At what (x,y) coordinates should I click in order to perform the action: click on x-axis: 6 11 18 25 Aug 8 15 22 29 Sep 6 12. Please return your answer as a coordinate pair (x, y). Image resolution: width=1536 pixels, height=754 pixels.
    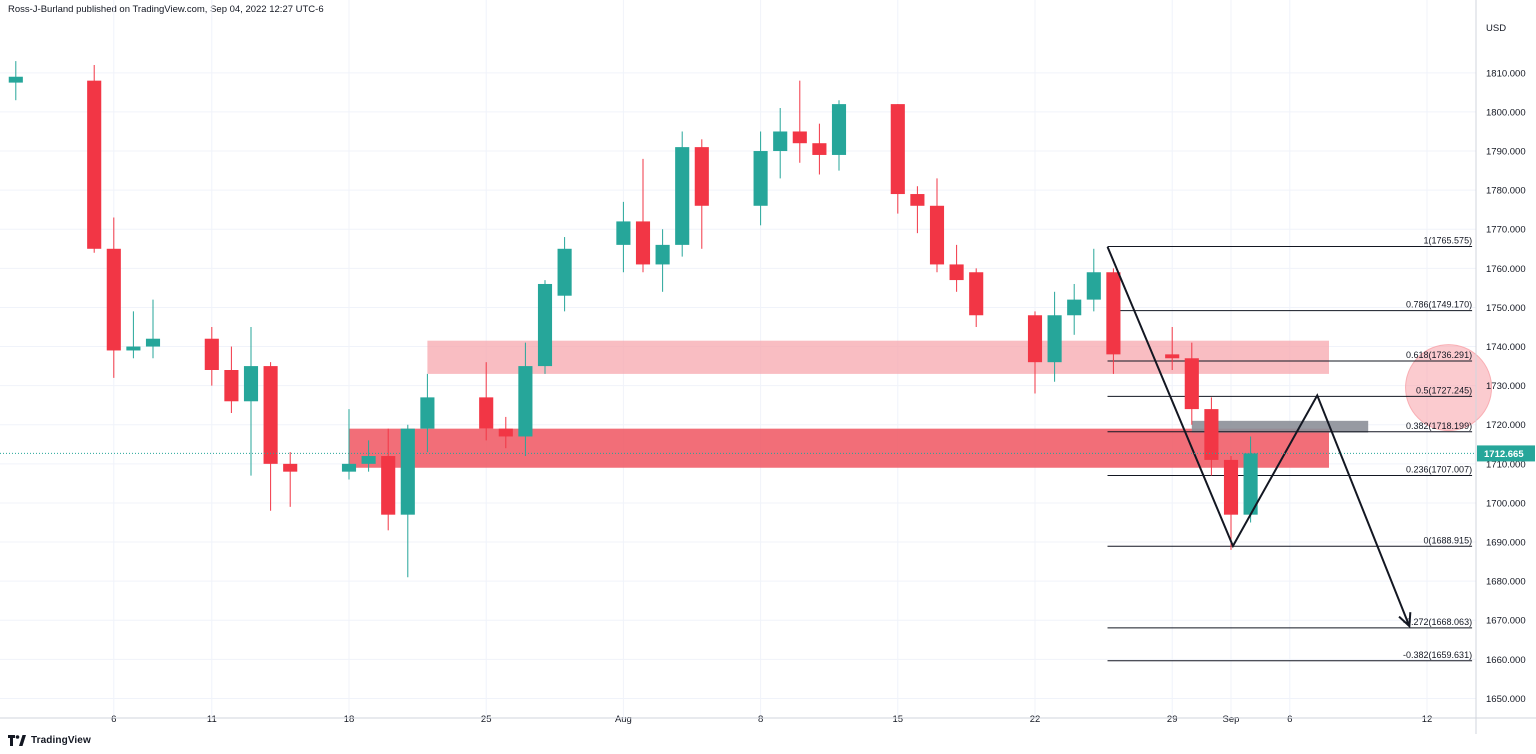
    Looking at the image, I should click on (768, 719).